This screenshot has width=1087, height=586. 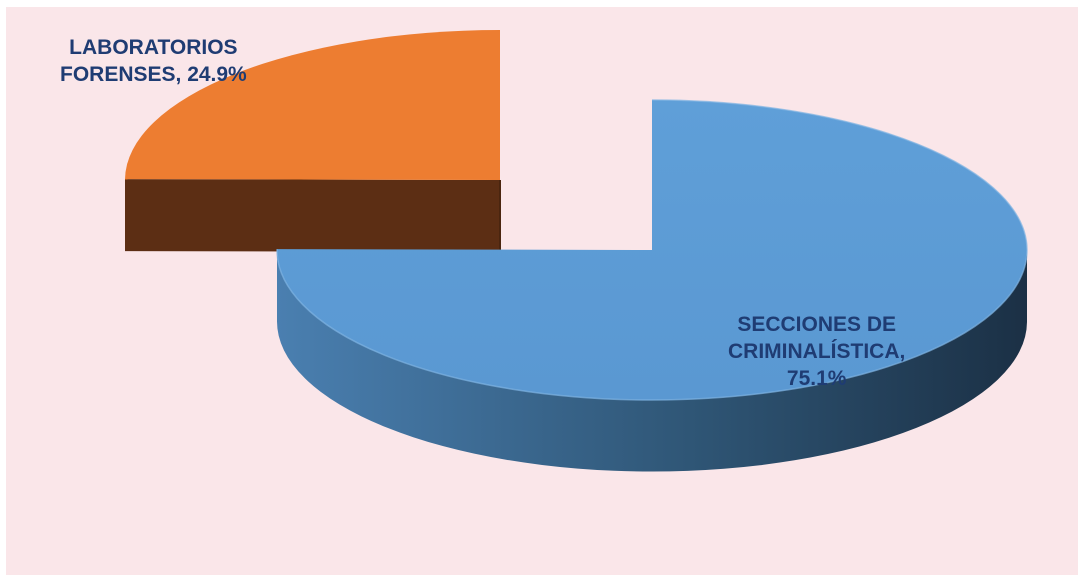 I want to click on slice-label-line: LABORATORIOS, so click(x=153, y=47).